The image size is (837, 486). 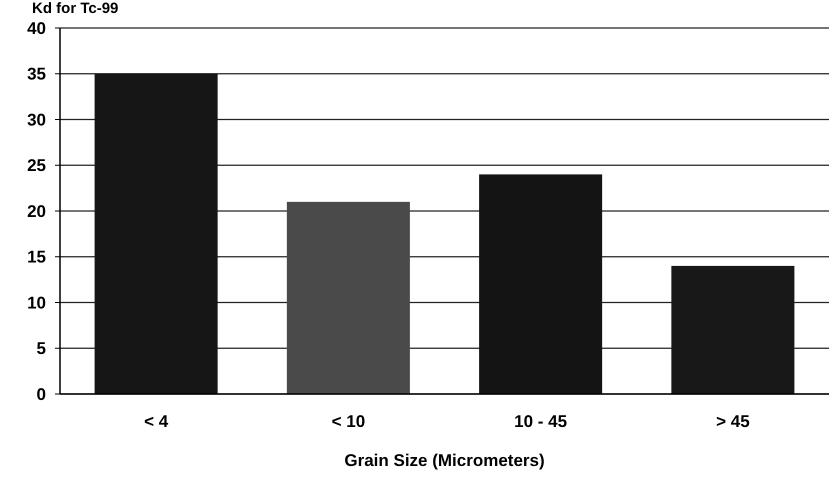 What do you see at coordinates (541, 421) in the screenshot?
I see `x-tick-label: 10 - 45` at bounding box center [541, 421].